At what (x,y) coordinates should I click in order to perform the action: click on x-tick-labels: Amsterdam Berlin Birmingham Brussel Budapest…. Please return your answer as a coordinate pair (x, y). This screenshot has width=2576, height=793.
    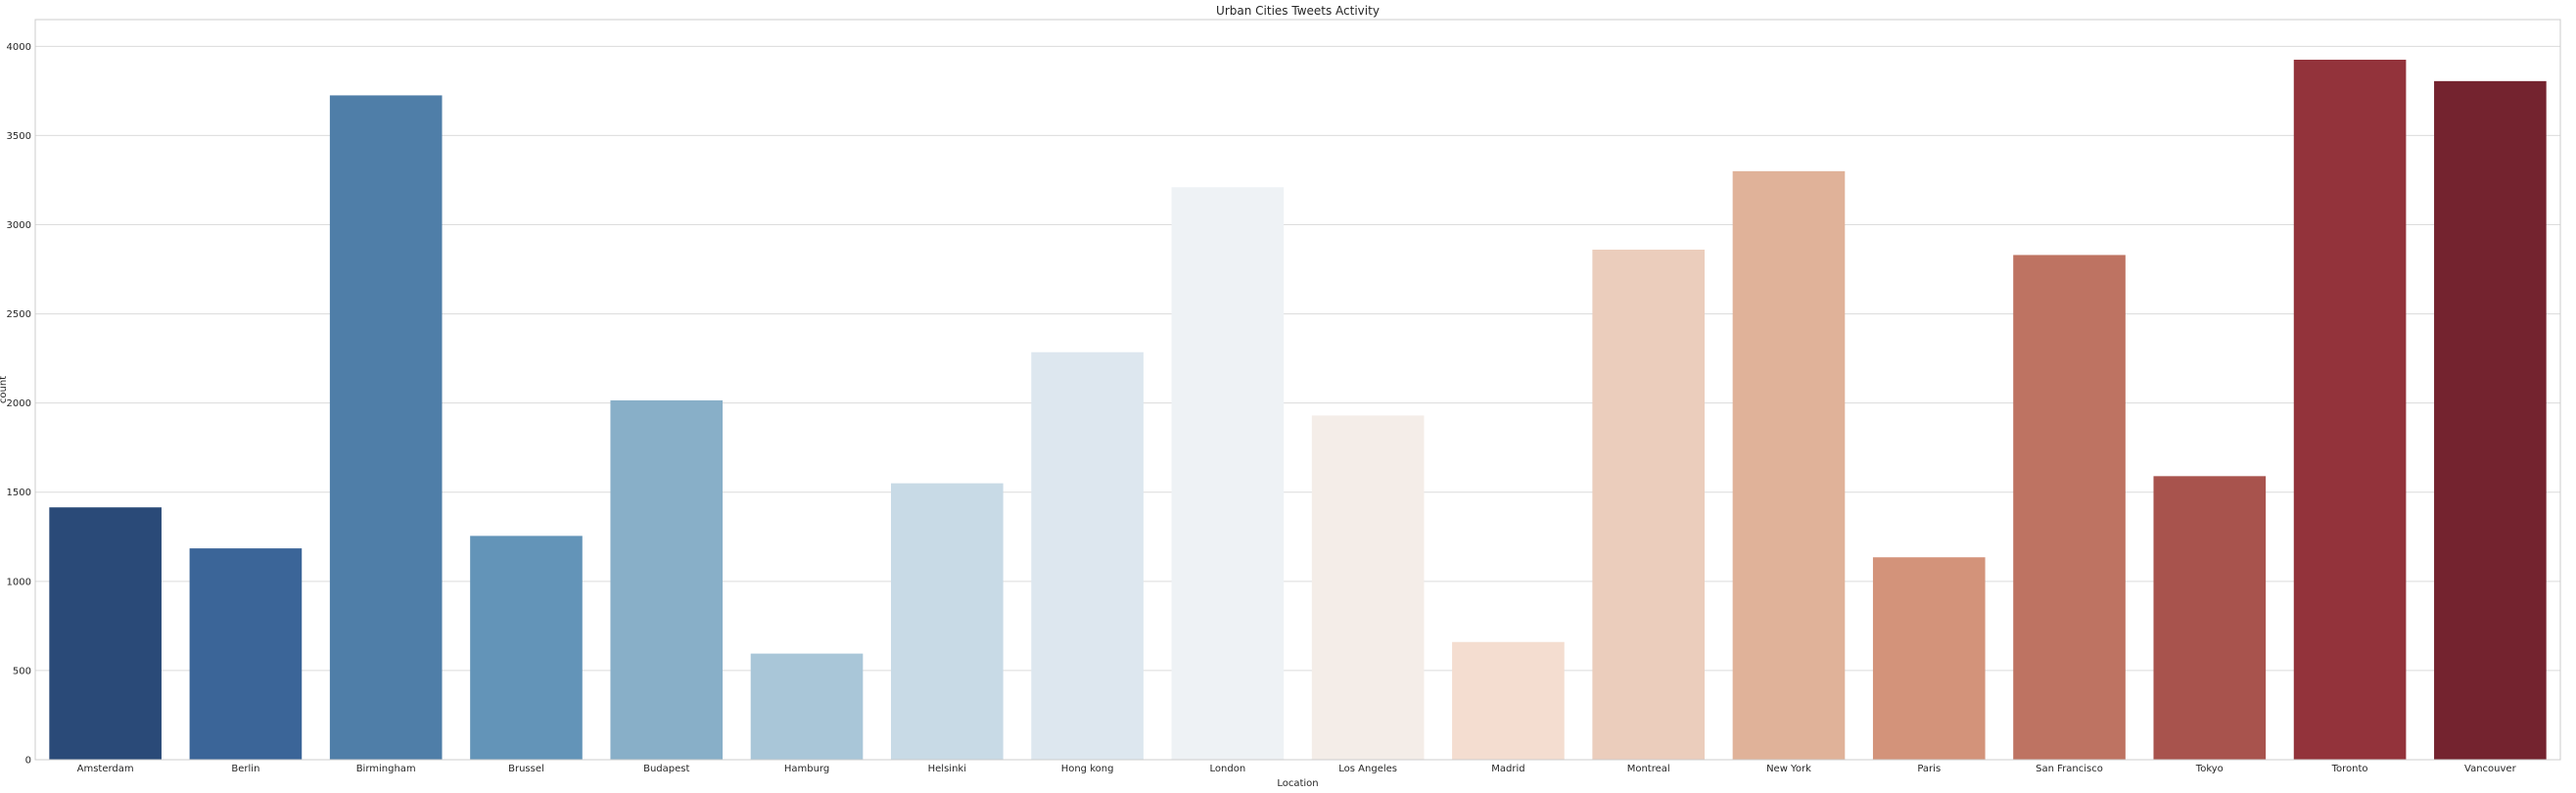
    Looking at the image, I should click on (1297, 769).